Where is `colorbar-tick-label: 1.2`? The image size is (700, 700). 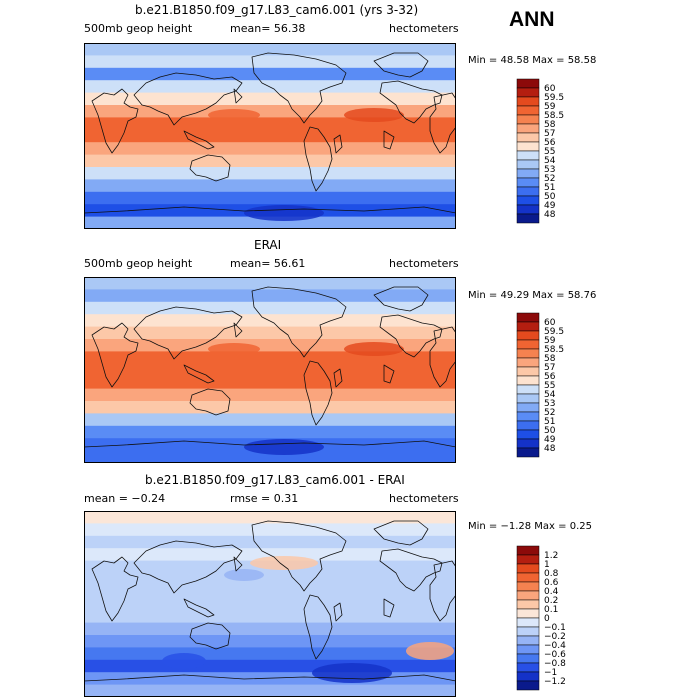
colorbar-tick-label: 1.2 is located at coordinates (551, 556).